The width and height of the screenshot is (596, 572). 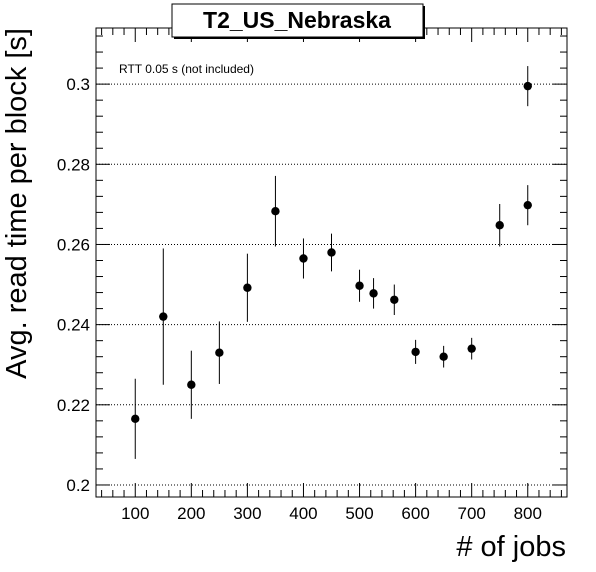 I want to click on x-tick-label: 500, so click(x=359, y=513).